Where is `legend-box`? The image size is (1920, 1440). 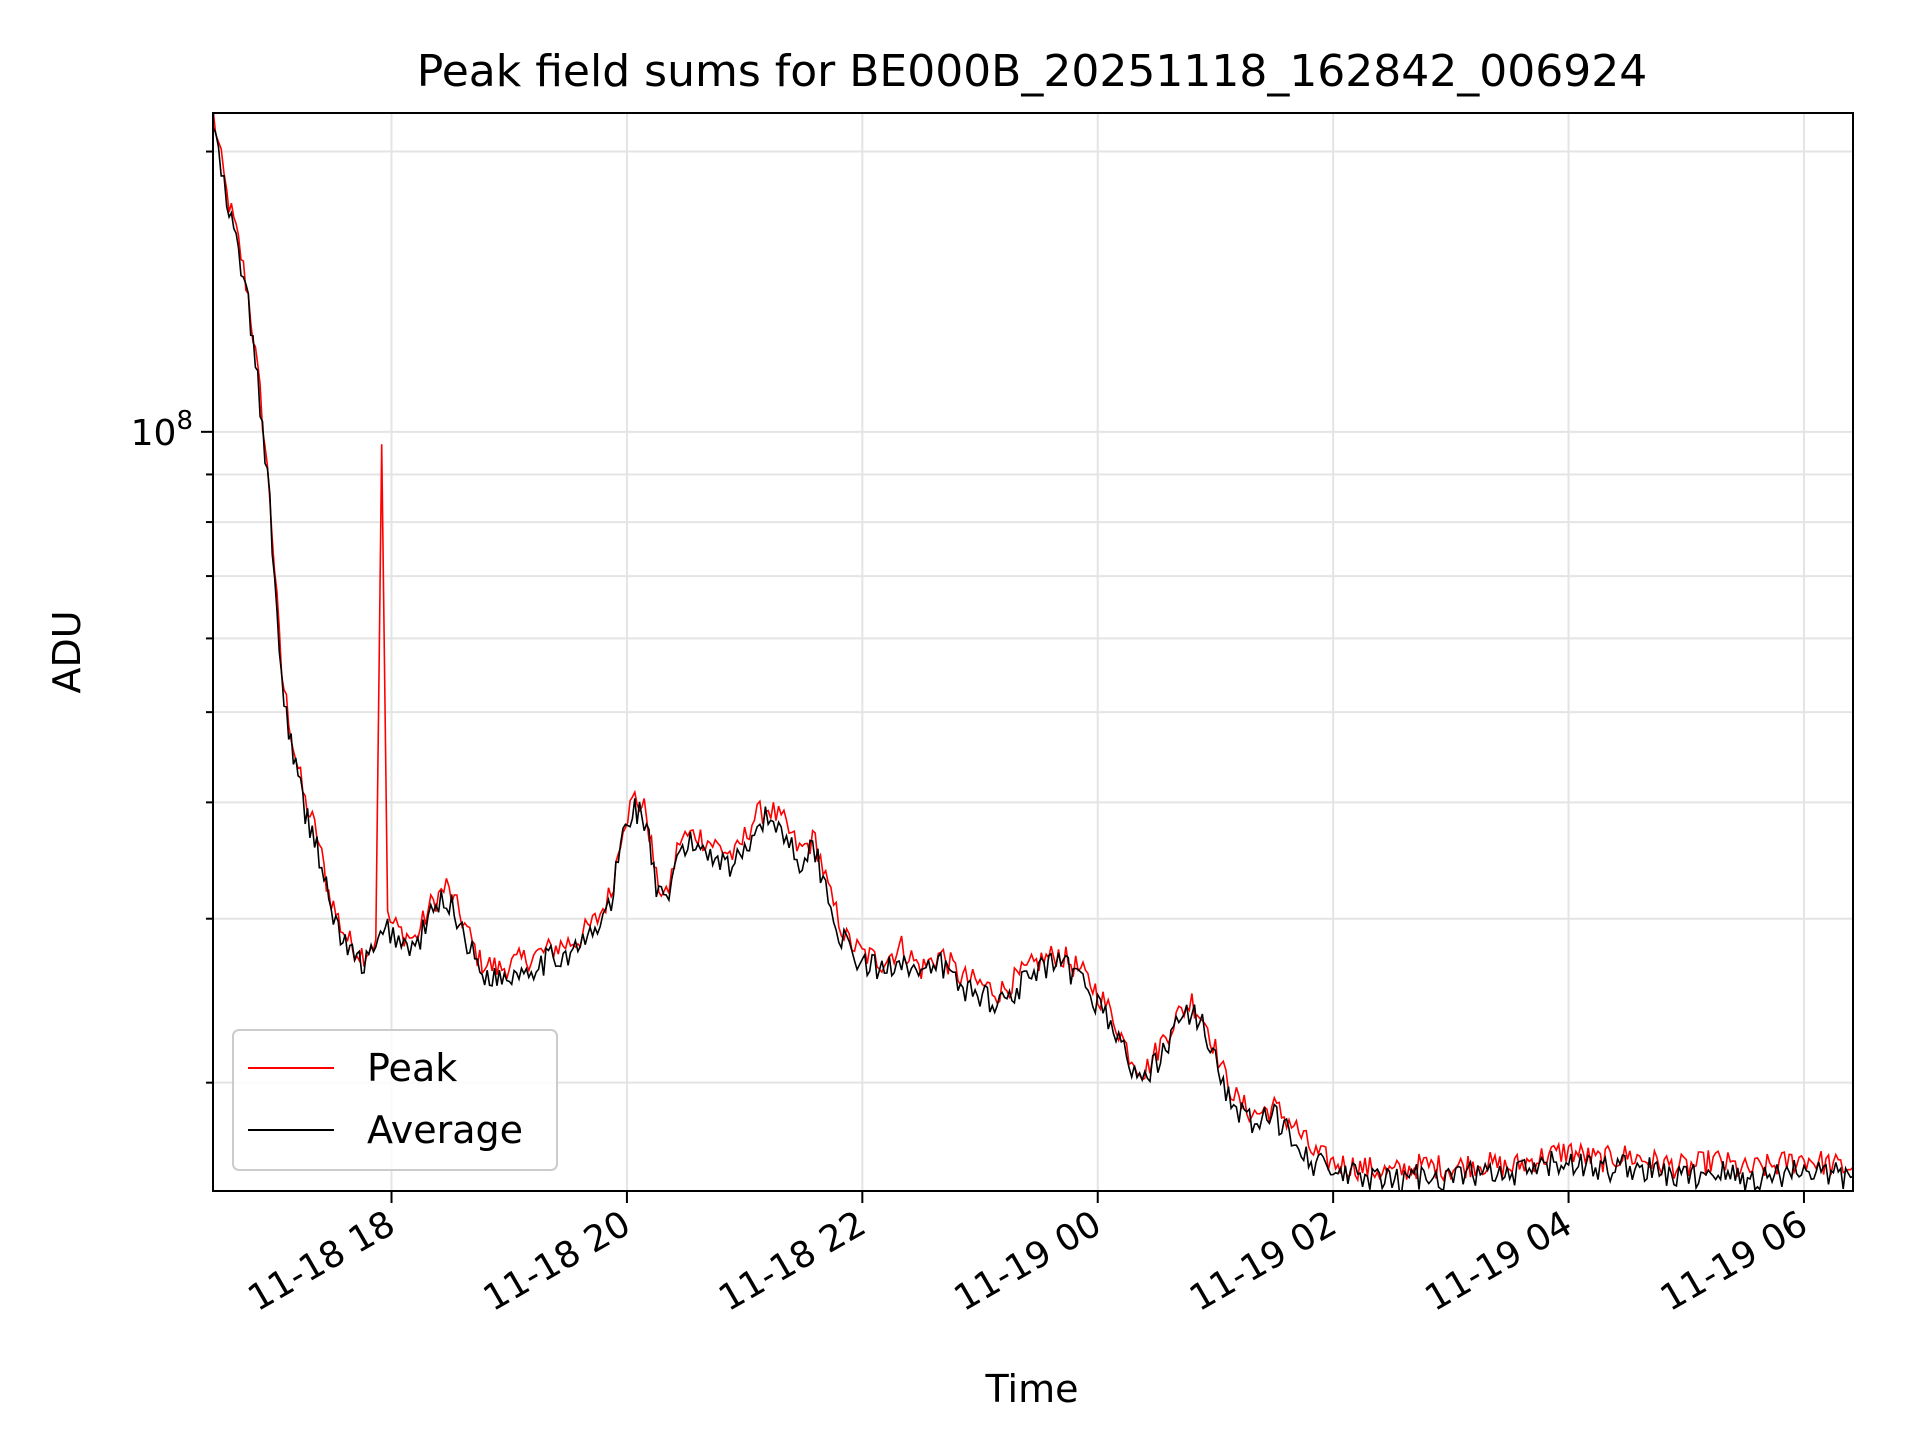
legend-box is located at coordinates (395, 1100).